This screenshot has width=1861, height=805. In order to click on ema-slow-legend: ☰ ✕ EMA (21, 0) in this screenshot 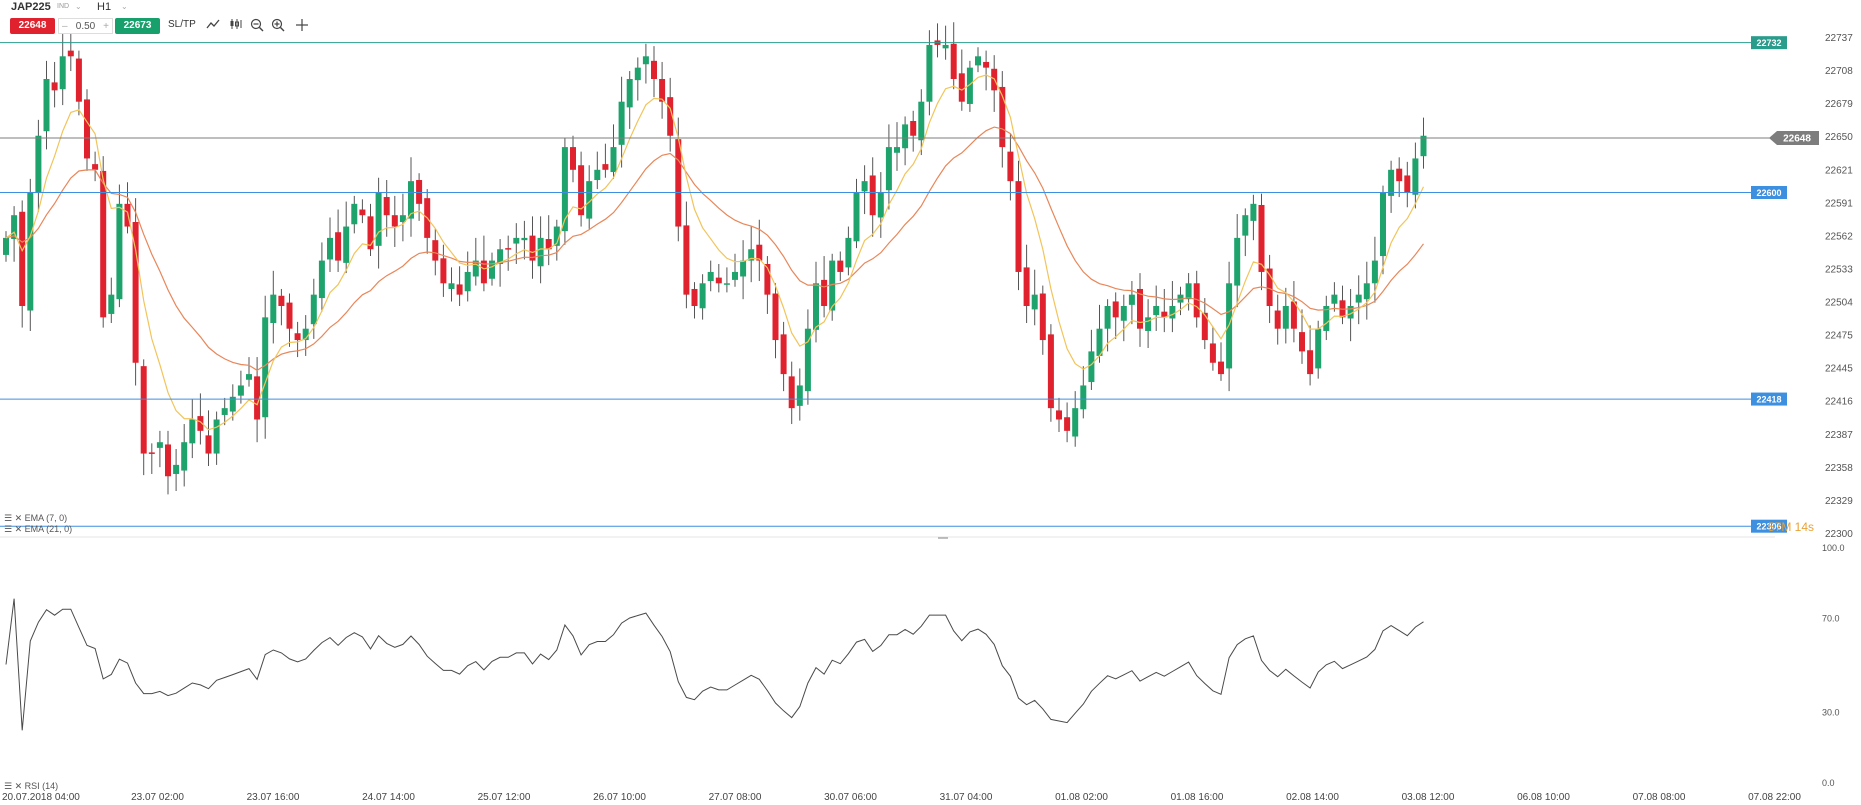, I will do `click(38, 529)`.